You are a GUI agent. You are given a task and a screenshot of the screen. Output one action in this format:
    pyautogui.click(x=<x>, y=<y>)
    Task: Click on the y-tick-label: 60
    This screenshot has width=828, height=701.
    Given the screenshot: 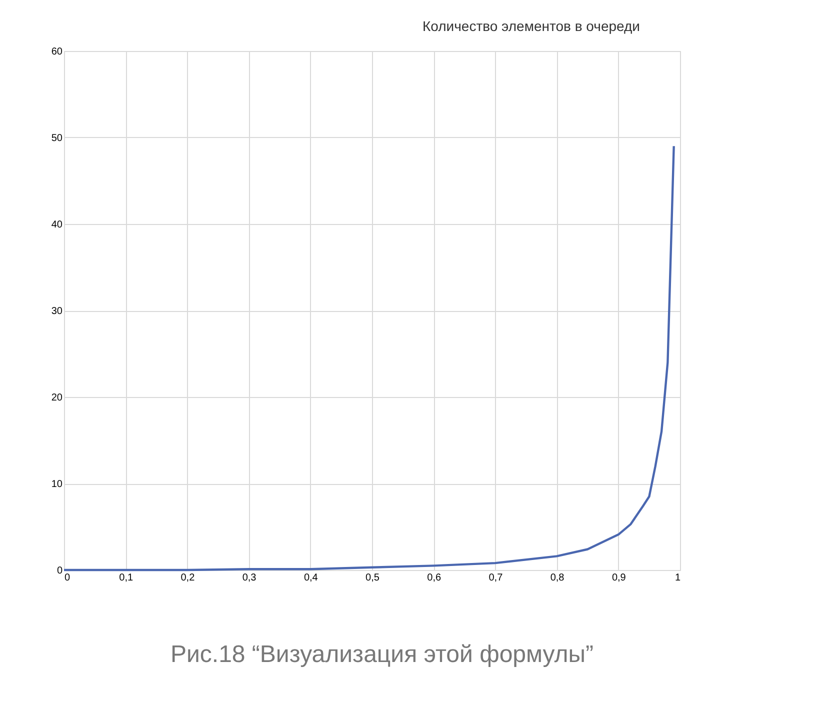 What is the action you would take?
    pyautogui.click(x=57, y=52)
    